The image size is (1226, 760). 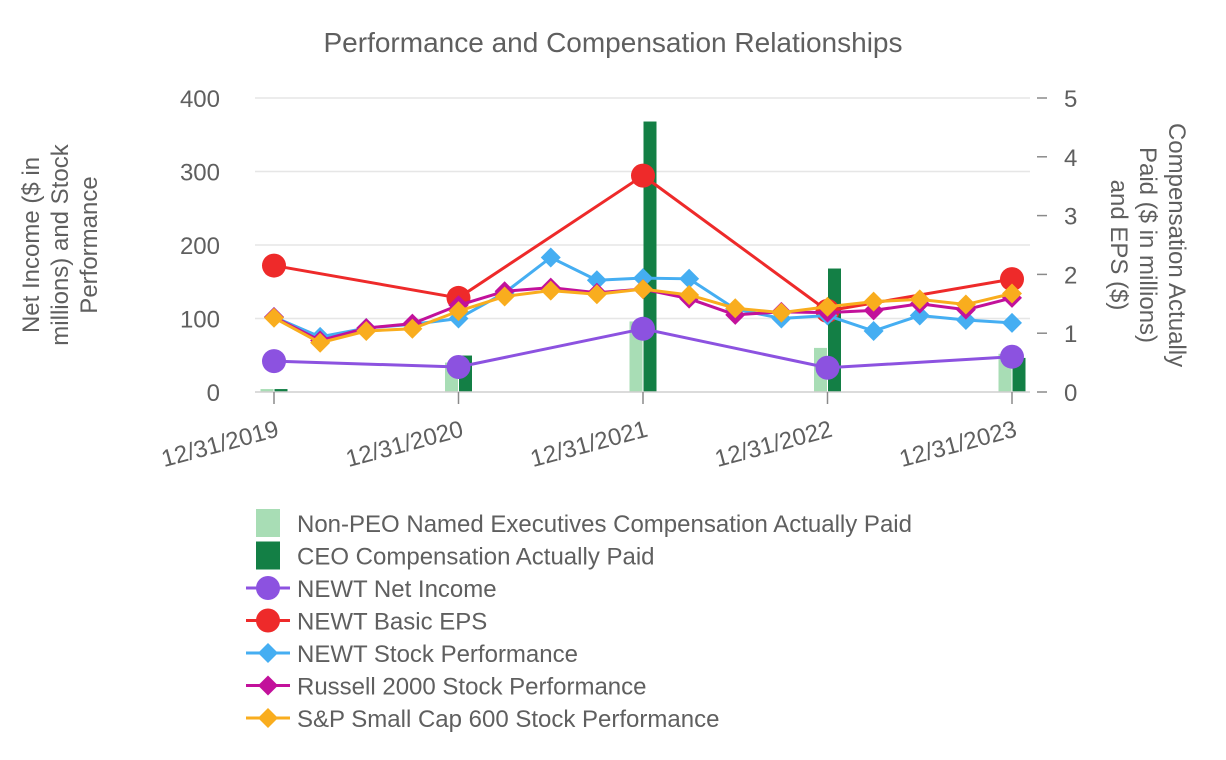 I want to click on y-left-tick-label: 400, so click(x=200, y=99).